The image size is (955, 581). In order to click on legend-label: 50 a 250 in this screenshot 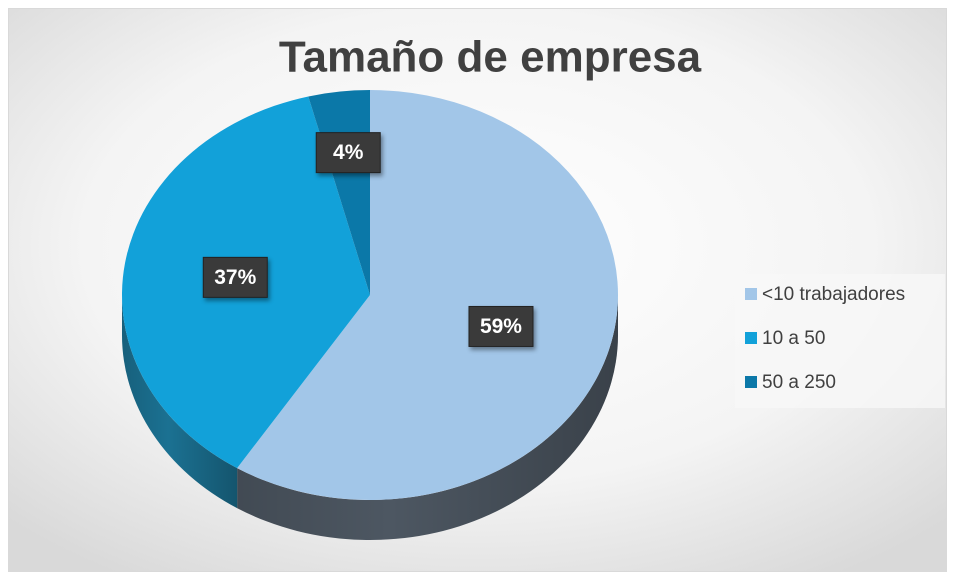, I will do `click(799, 382)`.